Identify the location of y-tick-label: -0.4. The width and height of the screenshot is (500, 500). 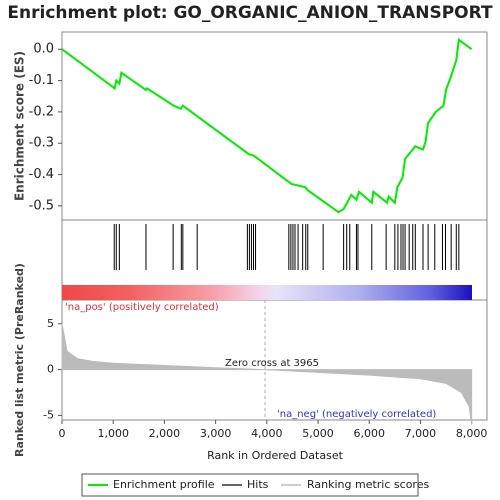
(41, 174).